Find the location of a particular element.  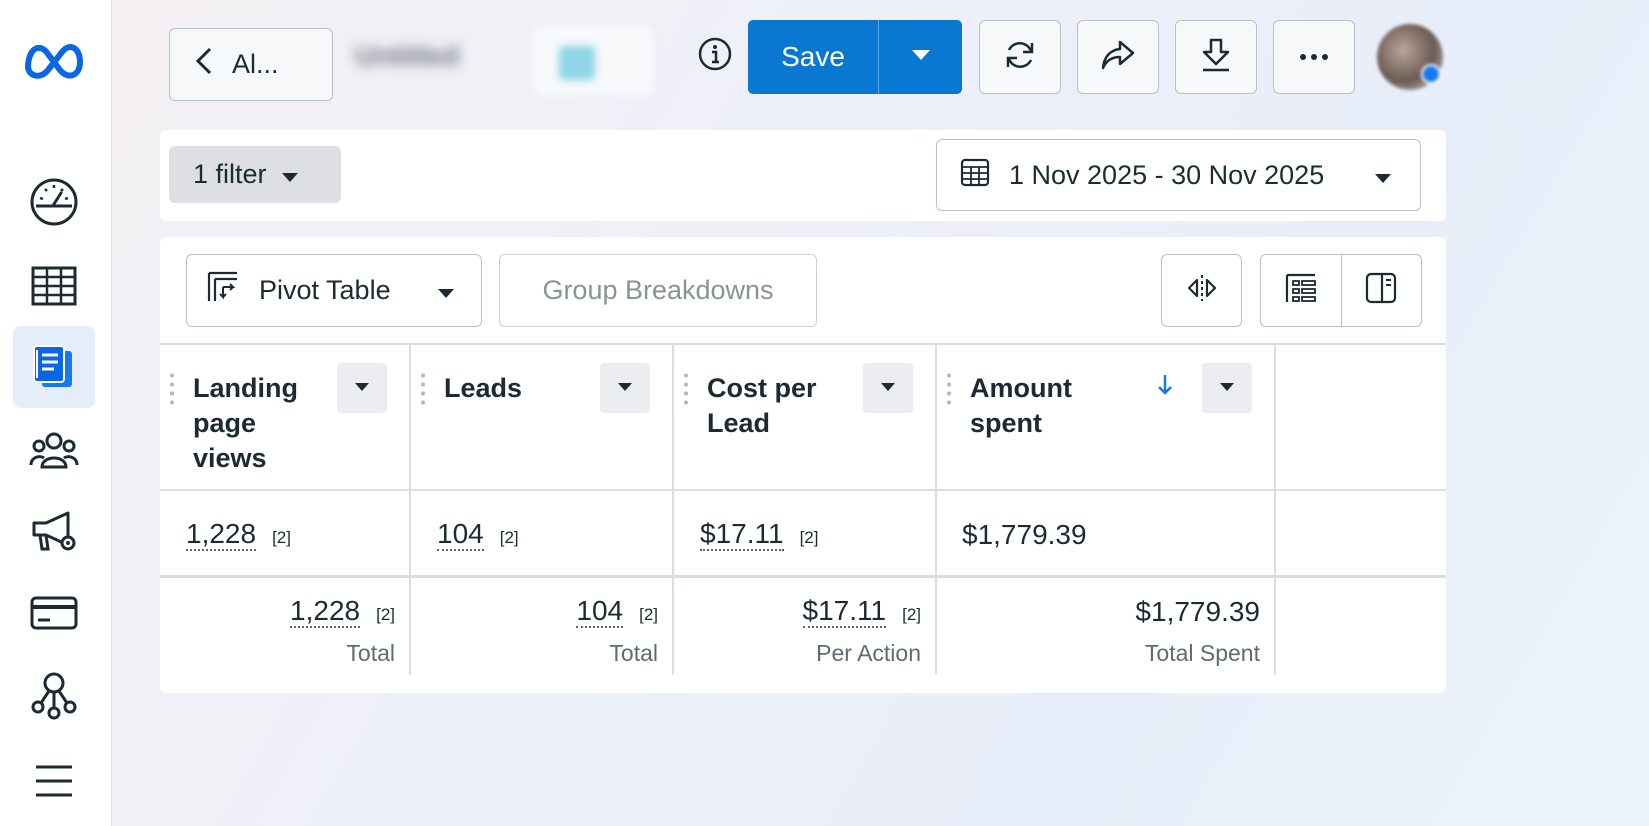

table-cell is located at coordinates (1361, 533).